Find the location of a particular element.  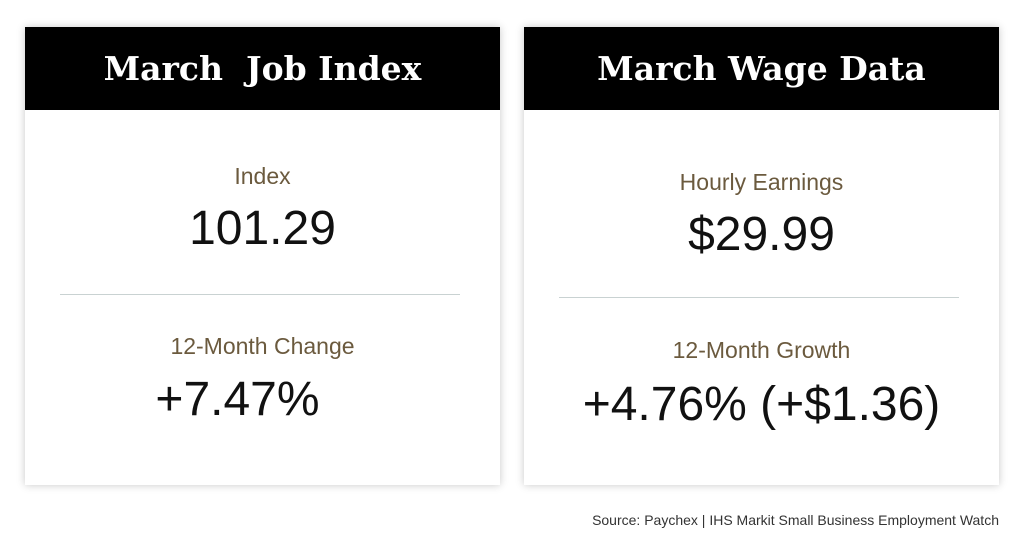

index-label: Index is located at coordinates (262, 176).